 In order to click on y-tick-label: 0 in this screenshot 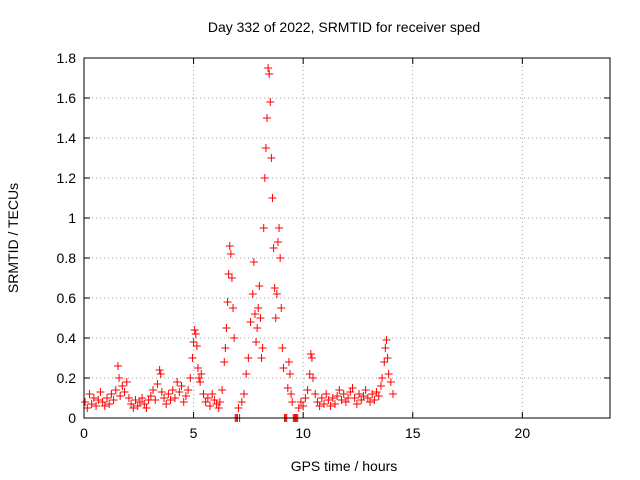, I will do `click(72, 418)`.